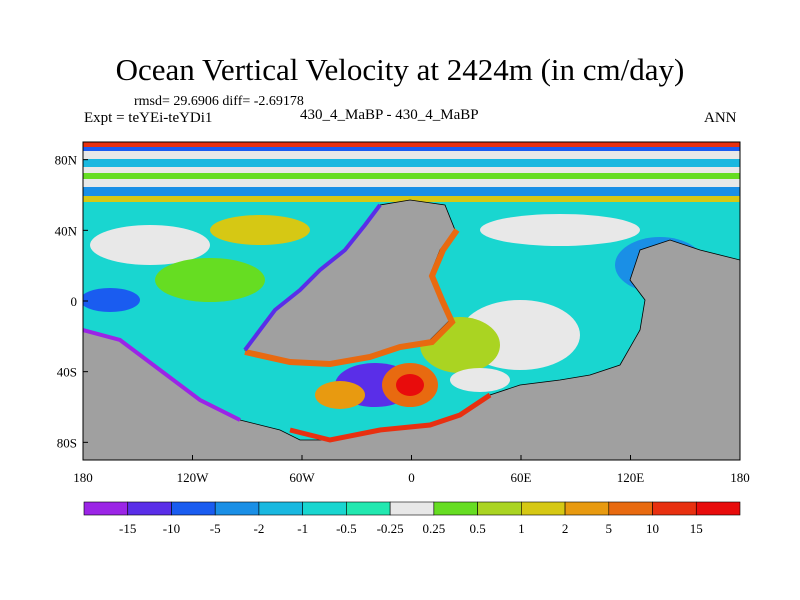 The width and height of the screenshot is (800, 600). I want to click on colorbar-label: 10, so click(652, 528).